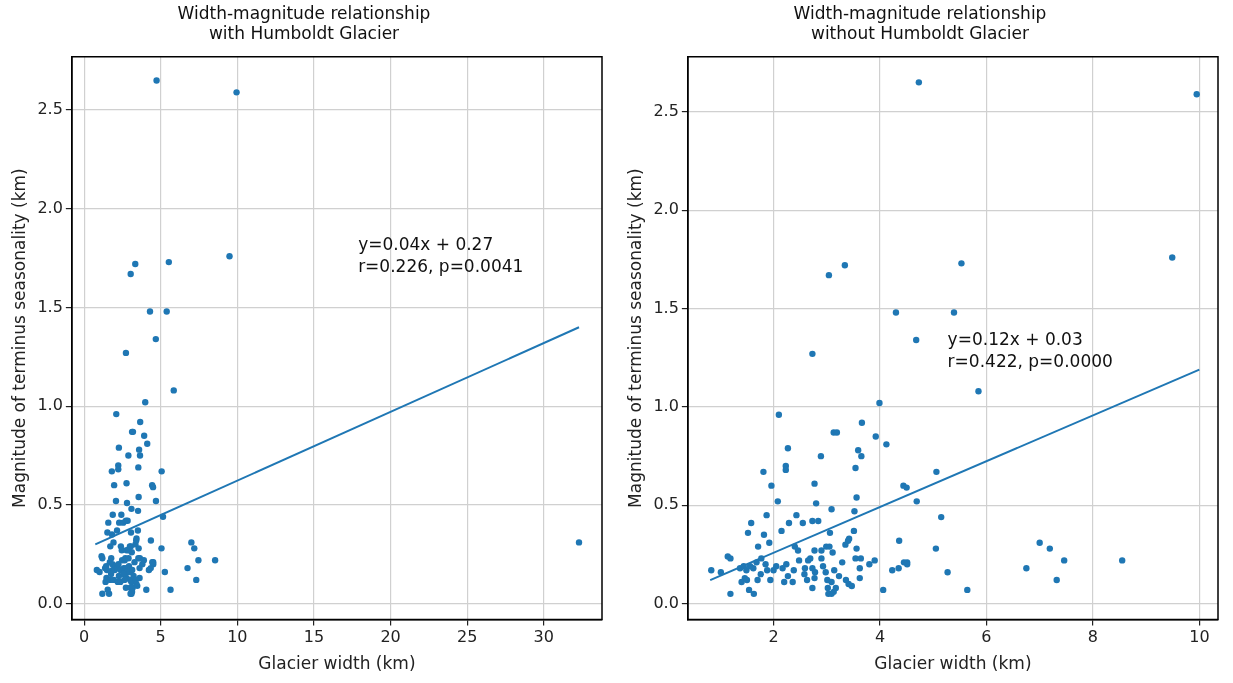 This screenshot has height=683, width=1233. Describe the element at coordinates (1093, 637) in the screenshot. I see `x-tick-label: 8` at that location.